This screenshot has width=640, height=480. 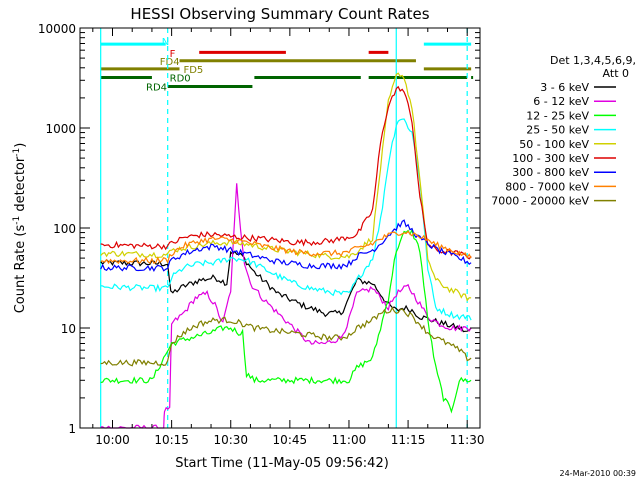 I want to click on legend-label-100-300-kev: 100 - 300 keV, so click(x=550, y=158).